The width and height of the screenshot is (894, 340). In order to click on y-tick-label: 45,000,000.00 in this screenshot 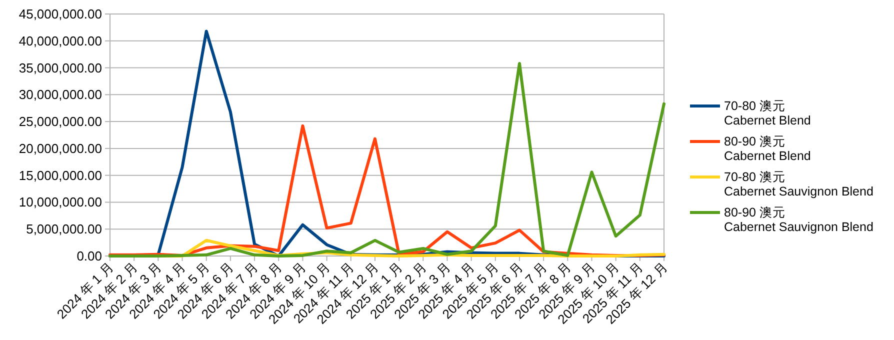, I will do `click(60, 14)`.